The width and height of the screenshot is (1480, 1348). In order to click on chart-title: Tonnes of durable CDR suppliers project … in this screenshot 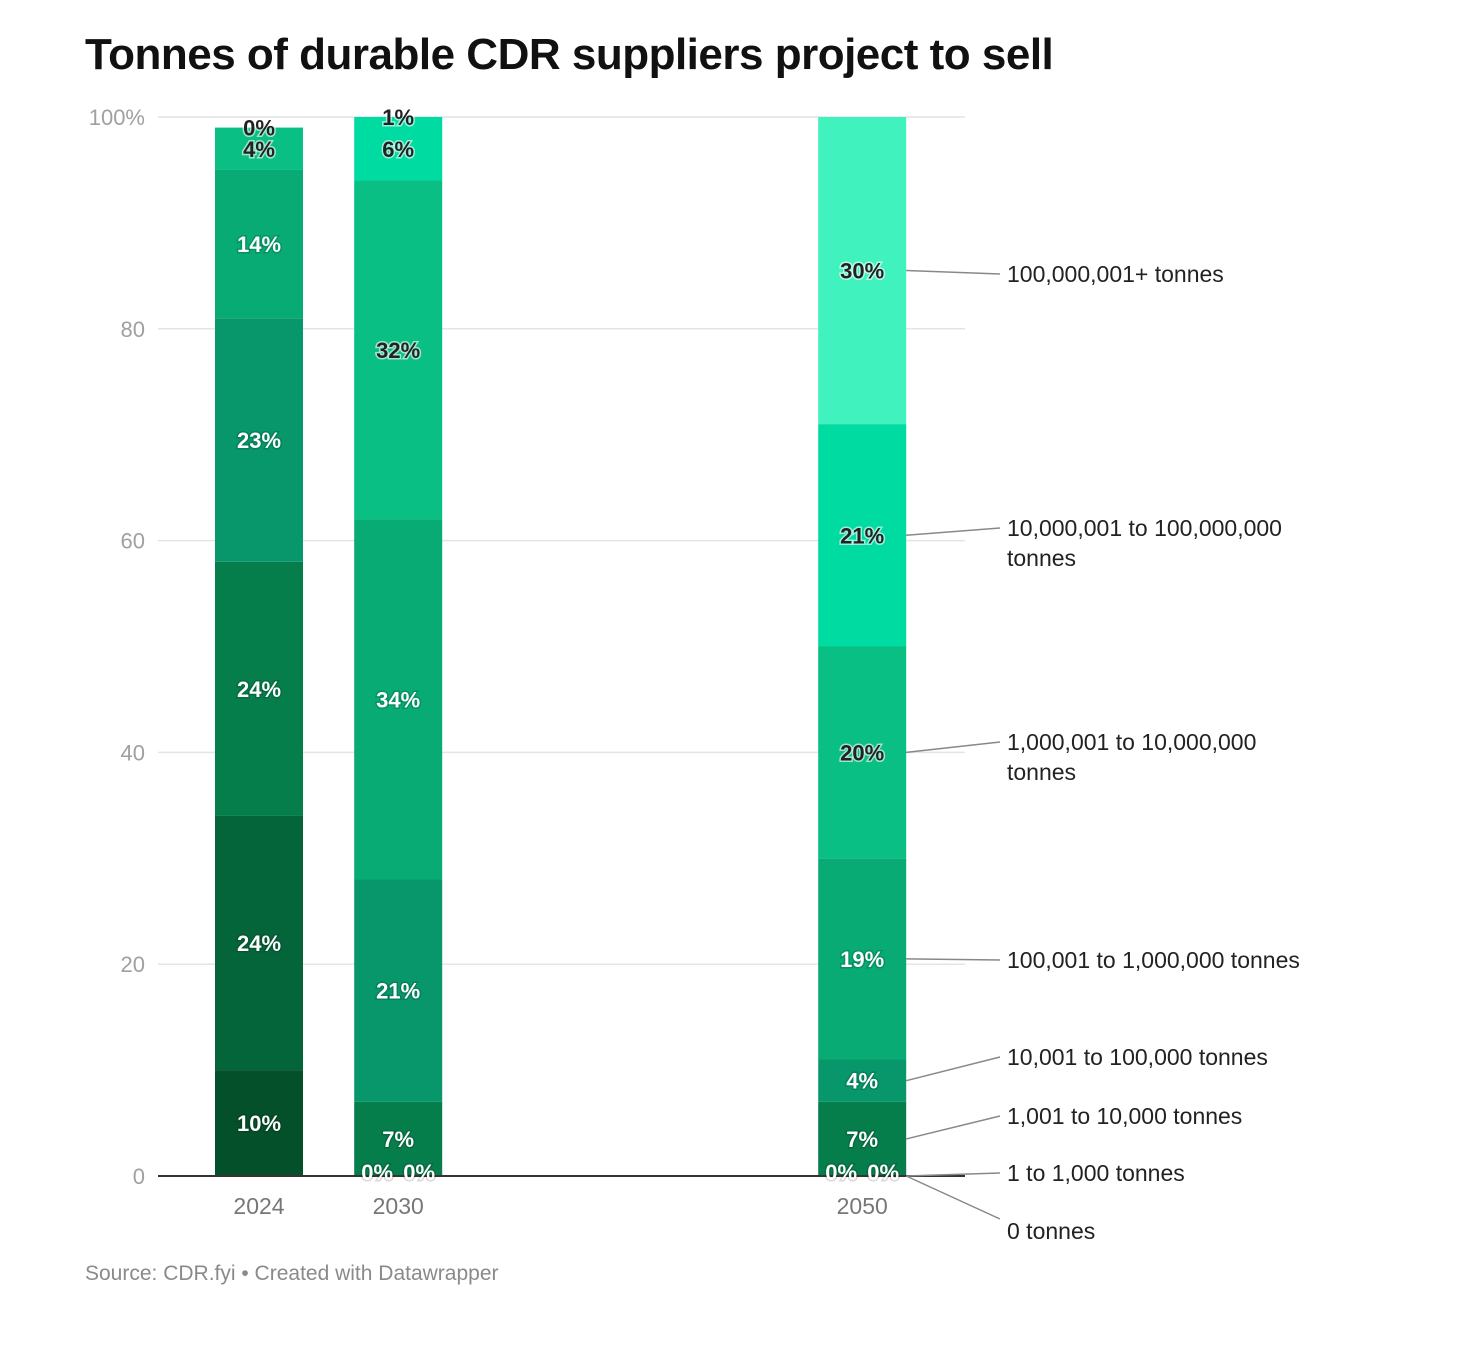, I will do `click(569, 54)`.